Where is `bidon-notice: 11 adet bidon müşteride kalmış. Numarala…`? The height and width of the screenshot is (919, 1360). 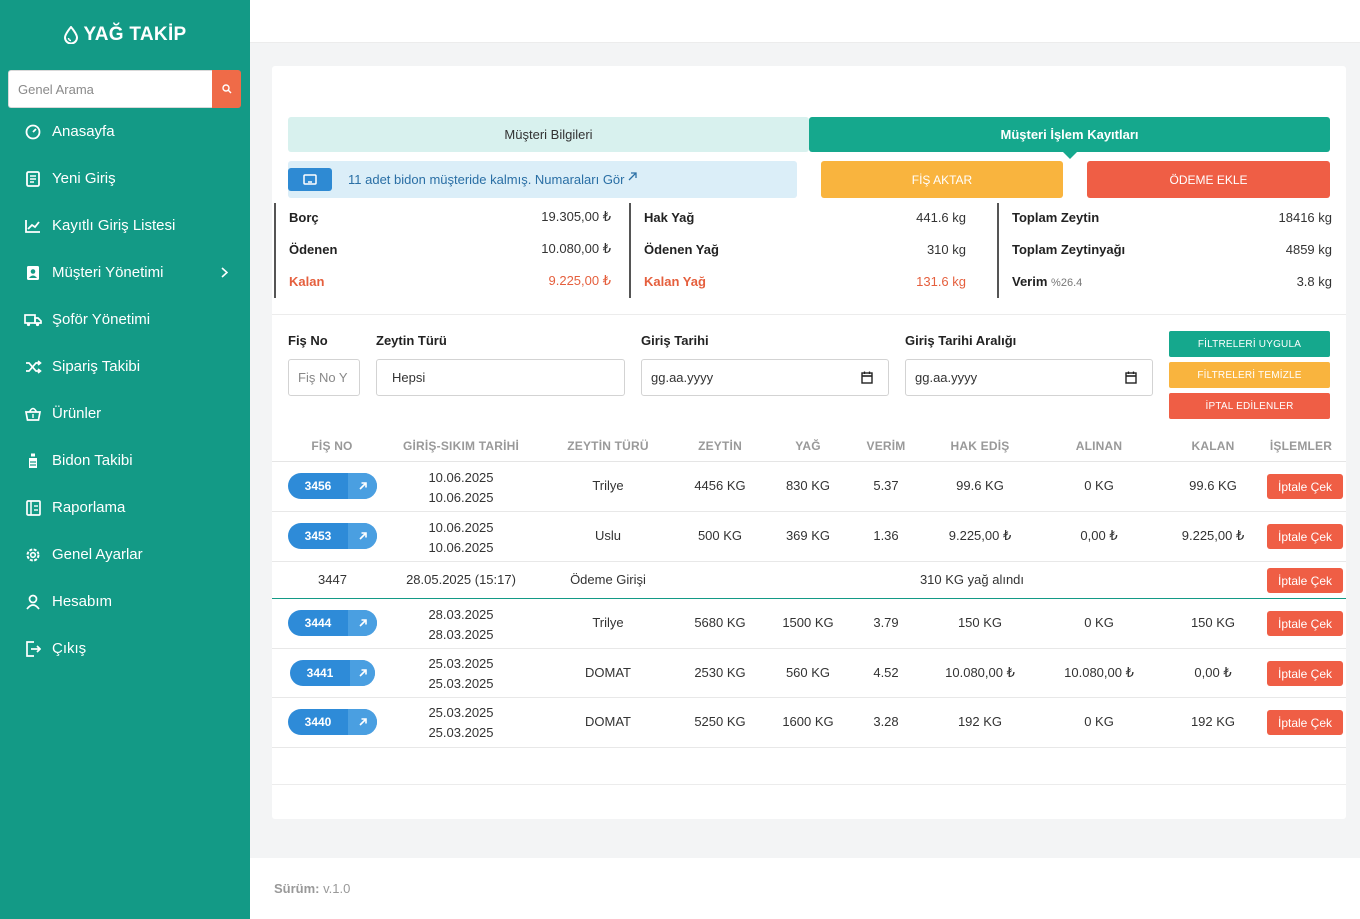 bidon-notice: 11 adet bidon müşteride kalmış. Numarala… is located at coordinates (542, 179).